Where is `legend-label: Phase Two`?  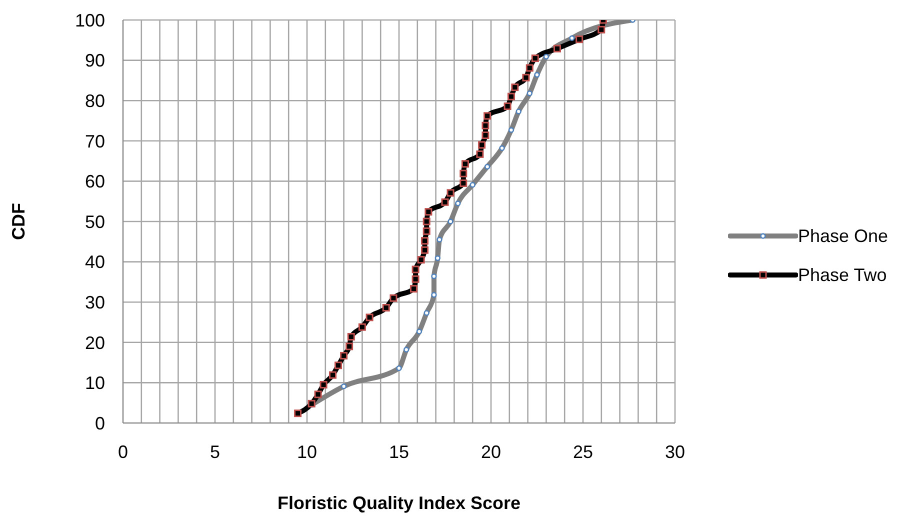 legend-label: Phase Two is located at coordinates (842, 275).